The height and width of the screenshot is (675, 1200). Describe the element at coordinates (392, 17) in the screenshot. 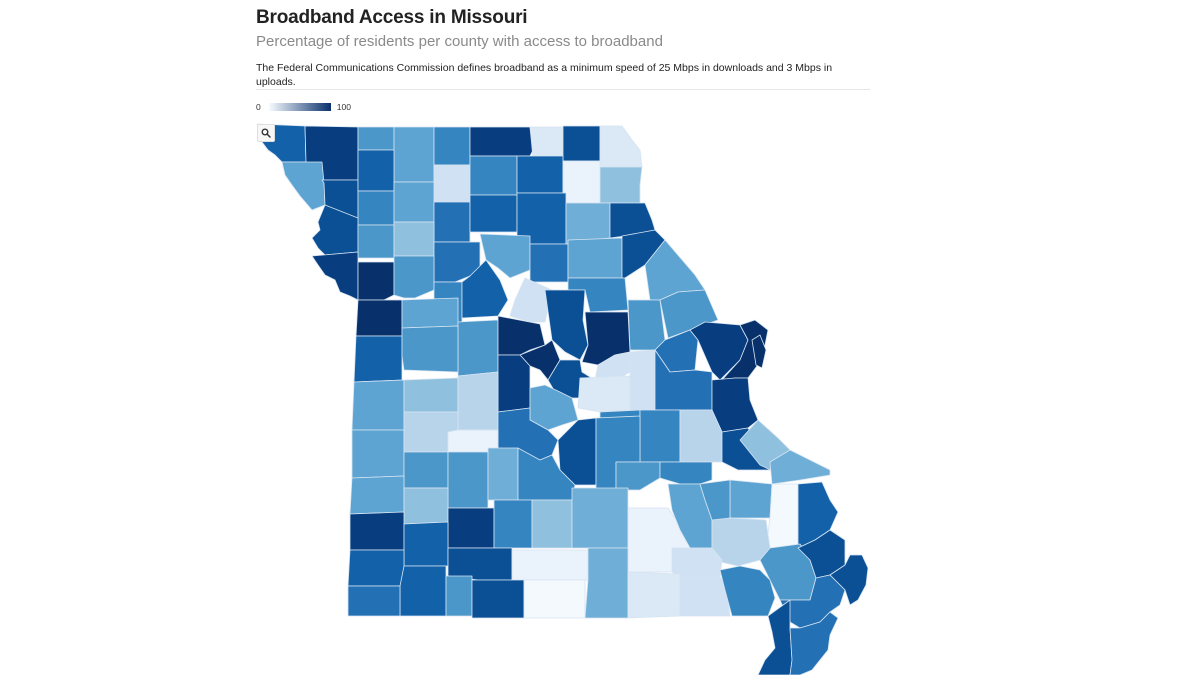

I see `chart-title: Broadband Access in Missouri` at that location.